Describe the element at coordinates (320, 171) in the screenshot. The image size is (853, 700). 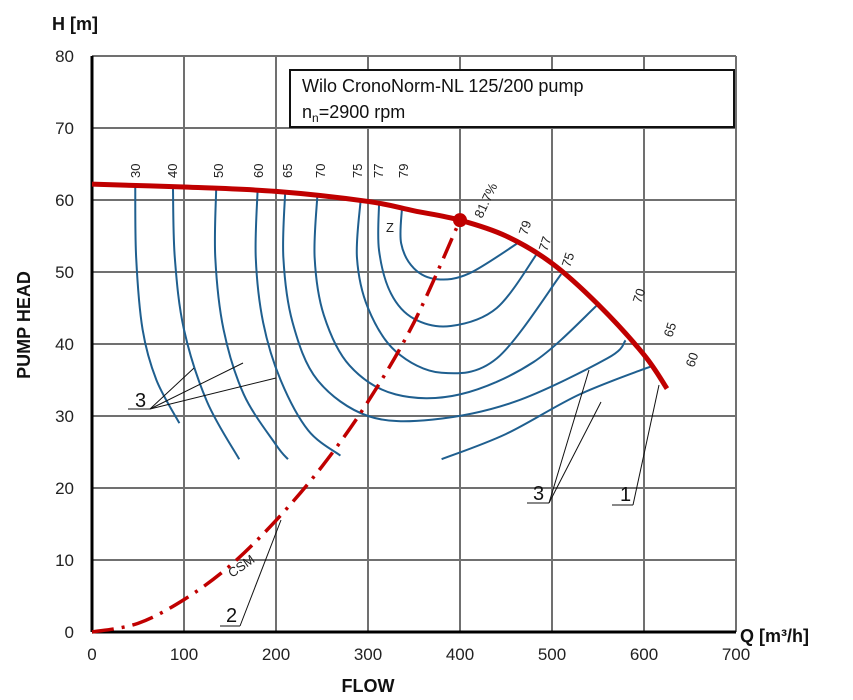
I see `efficiency-label-top: 70` at that location.